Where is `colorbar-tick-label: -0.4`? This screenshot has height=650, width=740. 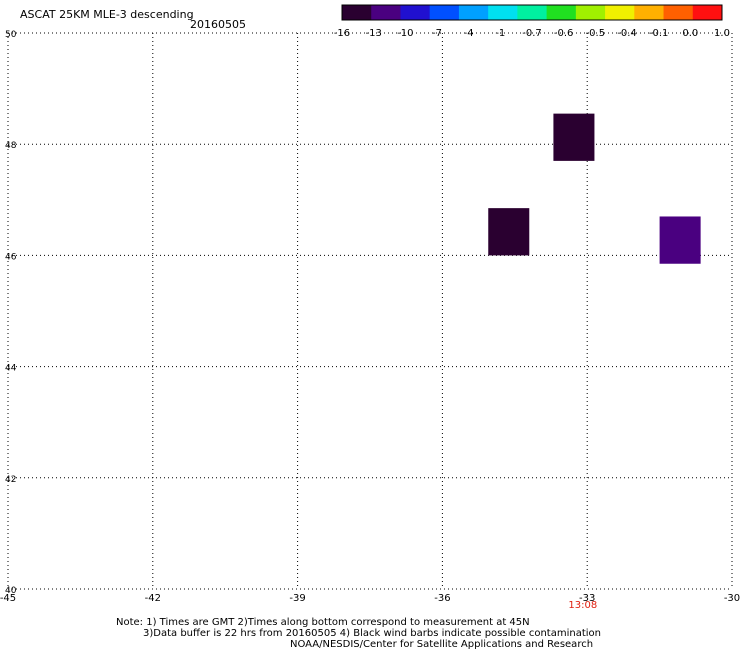 colorbar-tick-label: -0.4 is located at coordinates (627, 33).